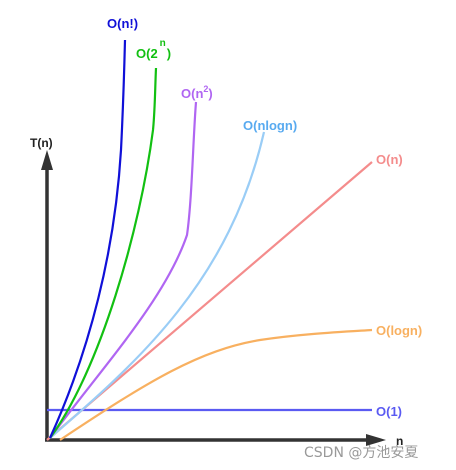 The width and height of the screenshot is (456, 470). What do you see at coordinates (197, 92) in the screenshot?
I see `quadratic-label: O(n2)` at bounding box center [197, 92].